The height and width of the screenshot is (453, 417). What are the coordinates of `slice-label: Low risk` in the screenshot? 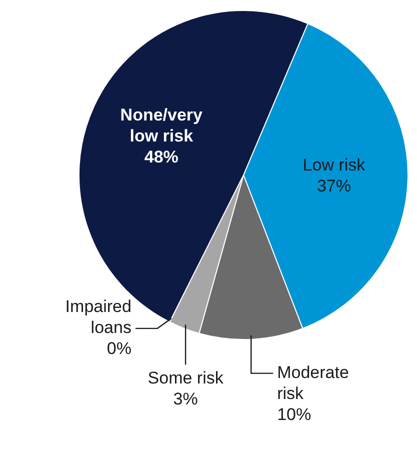 It's located at (334, 165).